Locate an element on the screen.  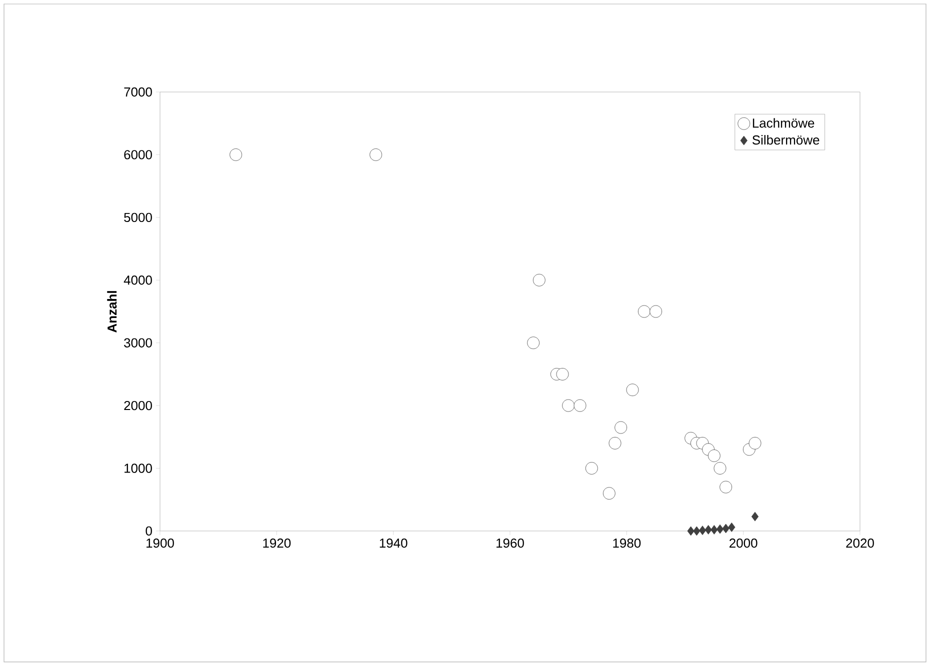
x-tick-label: 1900 is located at coordinates (160, 543).